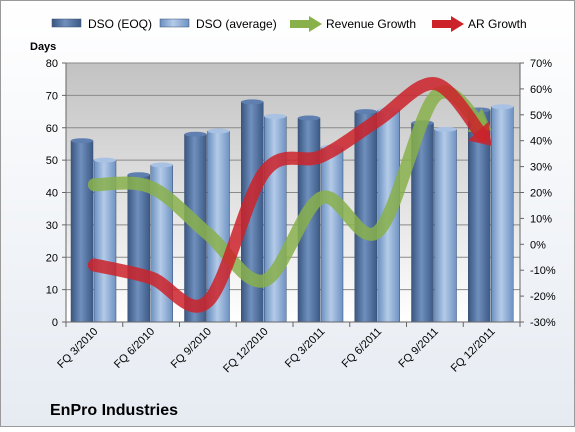 The image size is (575, 432). What do you see at coordinates (52, 64) in the screenshot?
I see `y-tick-label: 80` at bounding box center [52, 64].